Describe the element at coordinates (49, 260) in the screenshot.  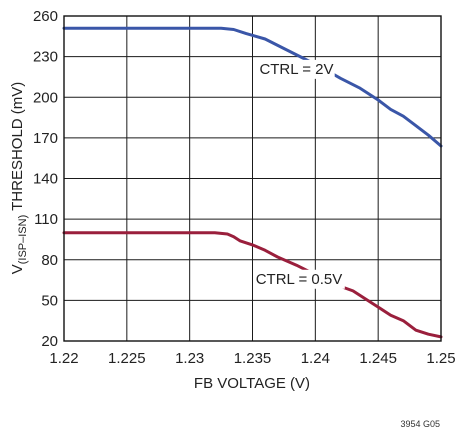
I see `y-tick-label: 80` at that location.